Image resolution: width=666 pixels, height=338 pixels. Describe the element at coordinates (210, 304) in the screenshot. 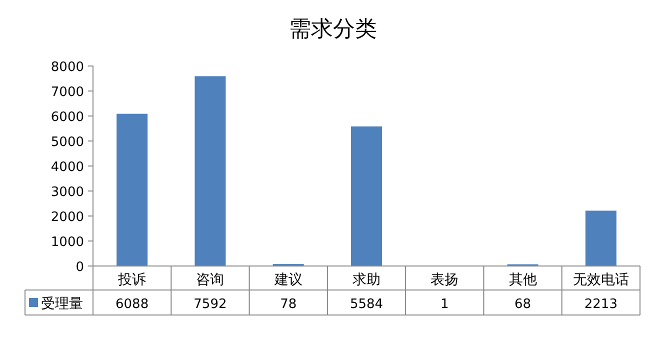

I see `data-label: 7592` at that location.